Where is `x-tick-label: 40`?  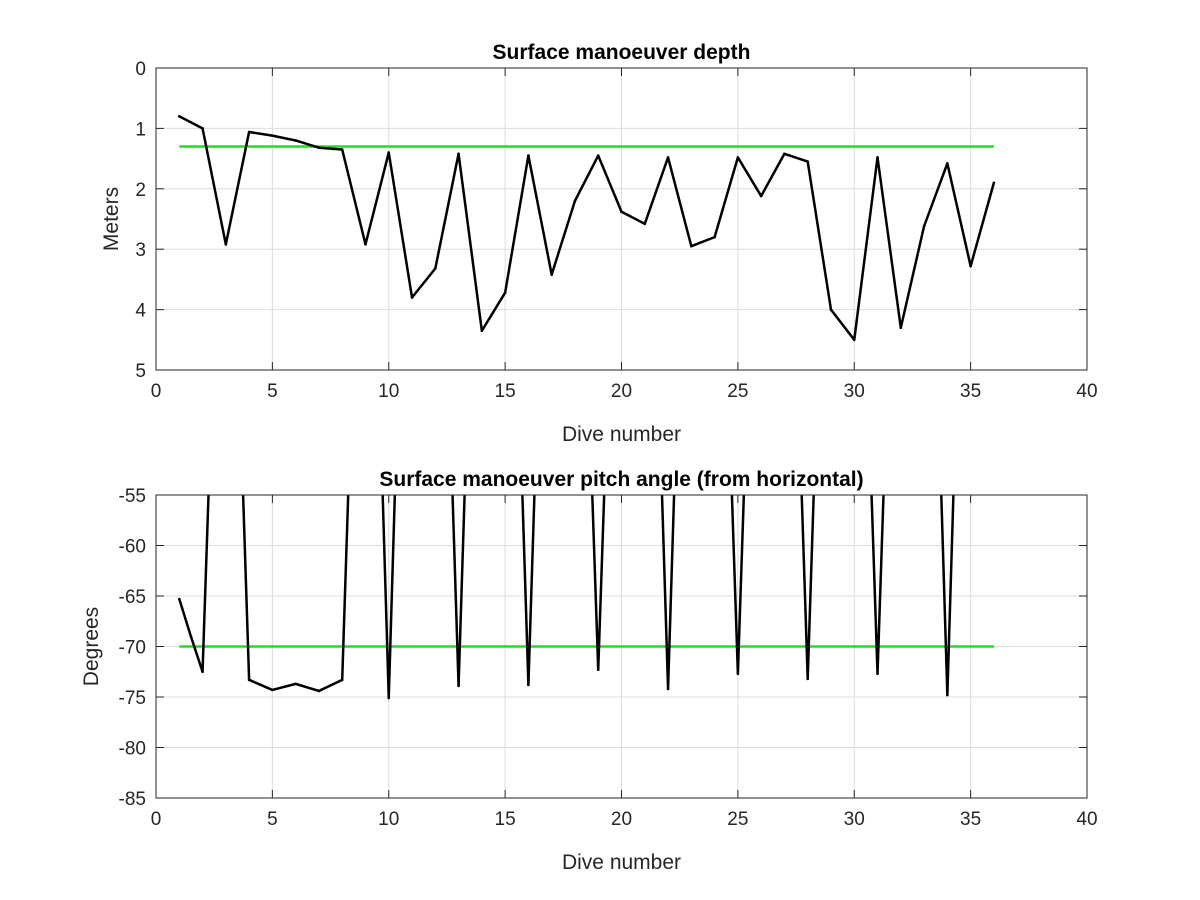 x-tick-label: 40 is located at coordinates (1086, 391).